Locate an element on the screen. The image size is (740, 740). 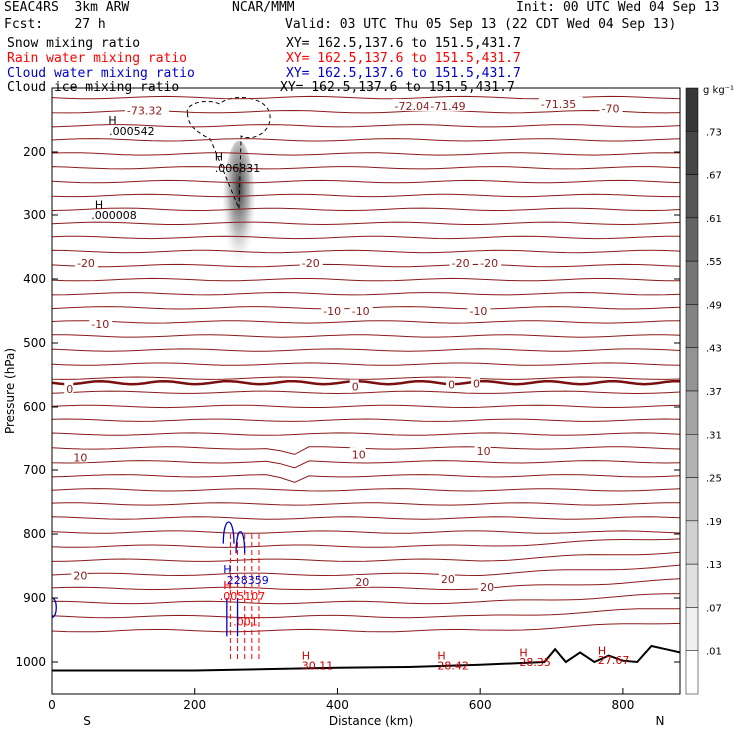
x-tick-label: 600 is located at coordinates (480, 705).